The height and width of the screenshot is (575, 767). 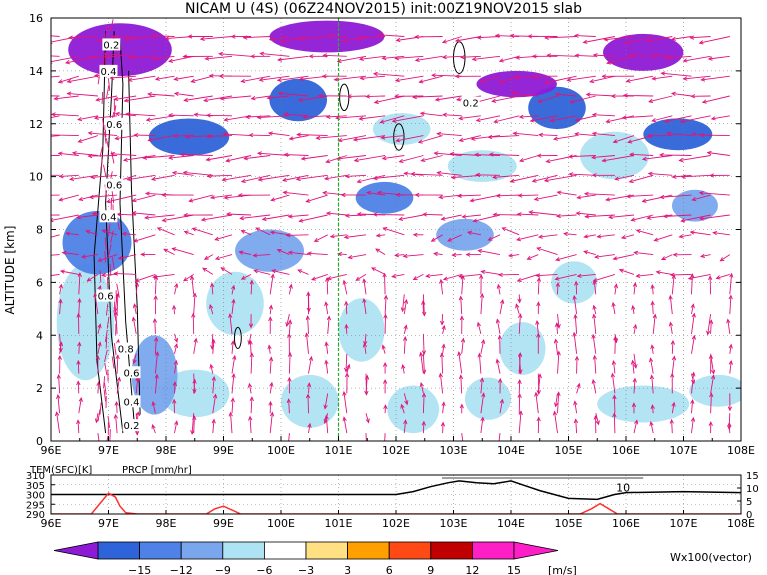 I want to click on wind-patch, so click(x=643, y=52).